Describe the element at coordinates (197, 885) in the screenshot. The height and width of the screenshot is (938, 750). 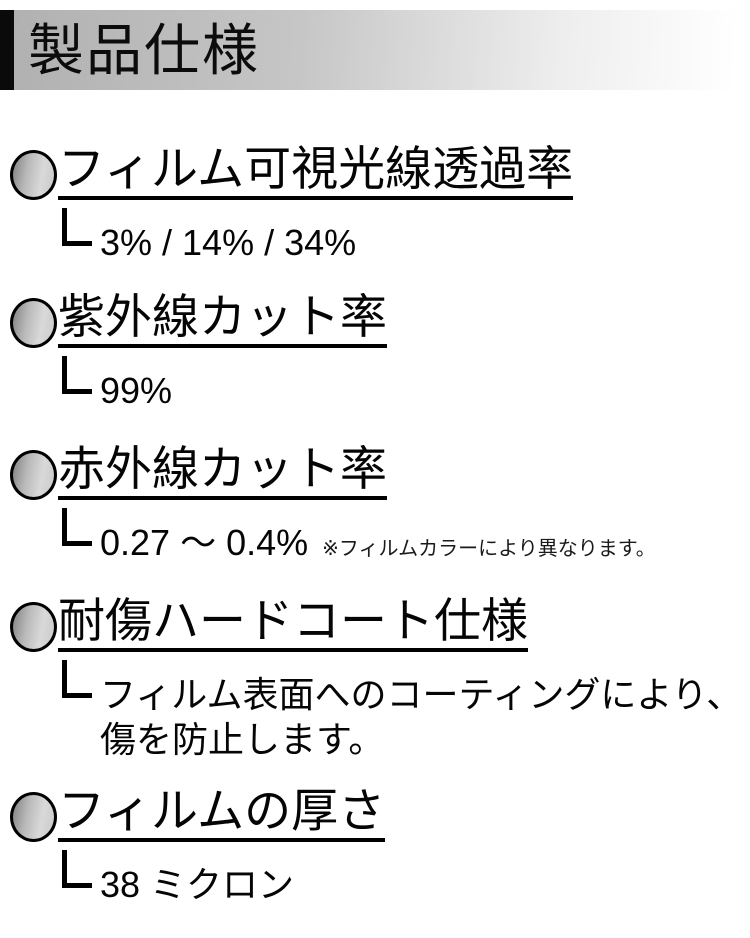
I see `spec-value: 38 ミクロン` at that location.